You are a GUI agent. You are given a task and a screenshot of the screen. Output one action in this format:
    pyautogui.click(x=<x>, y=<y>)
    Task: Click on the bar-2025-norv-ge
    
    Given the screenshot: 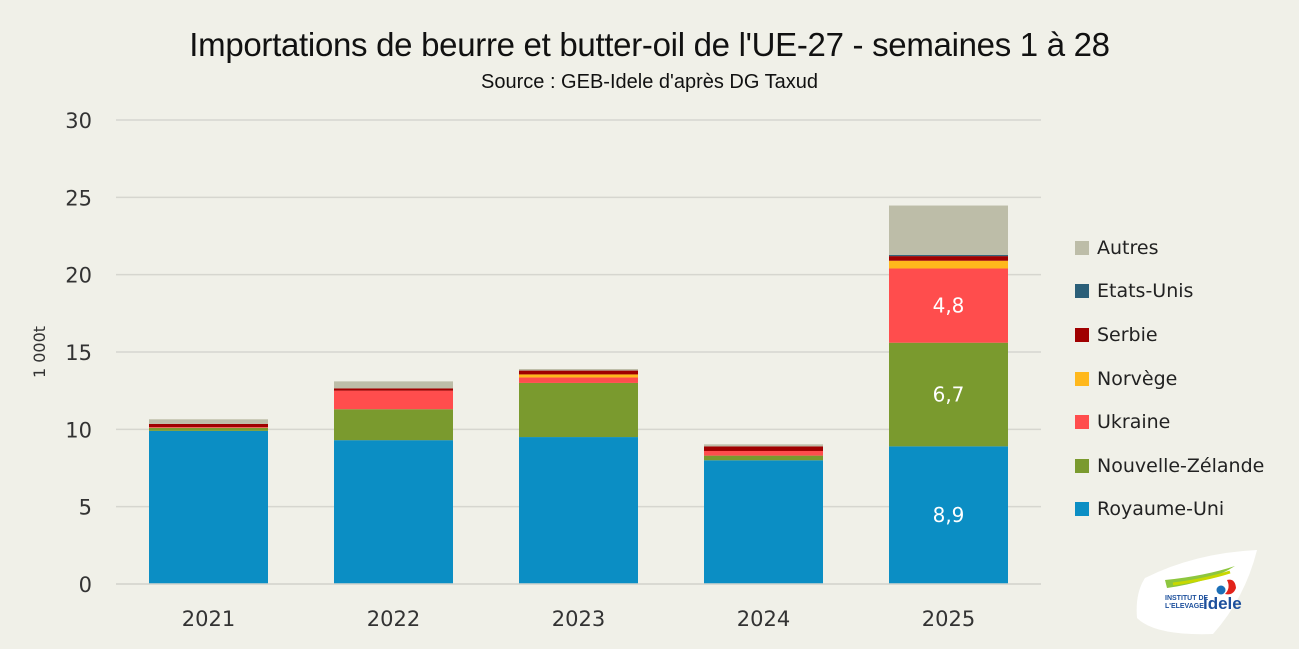 What is the action you would take?
    pyautogui.click(x=948, y=264)
    